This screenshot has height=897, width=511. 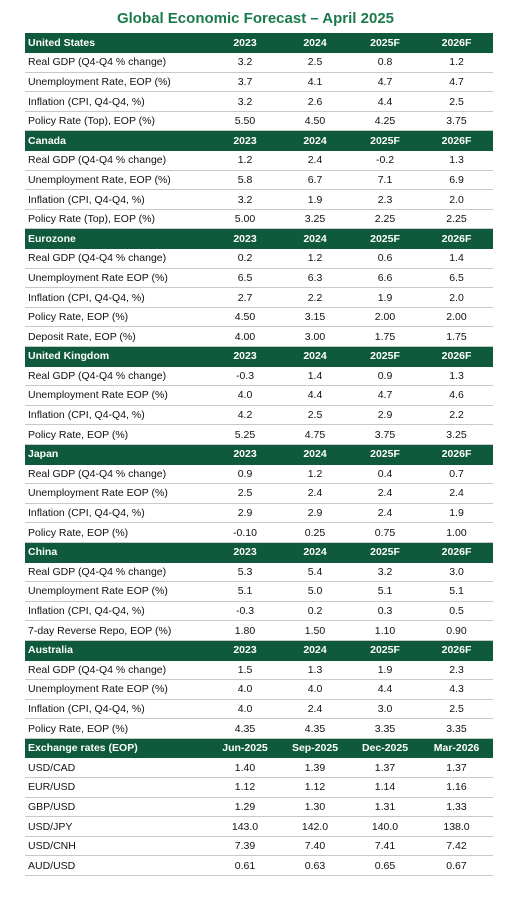 I want to click on value-cell: 0.65, so click(x=385, y=866).